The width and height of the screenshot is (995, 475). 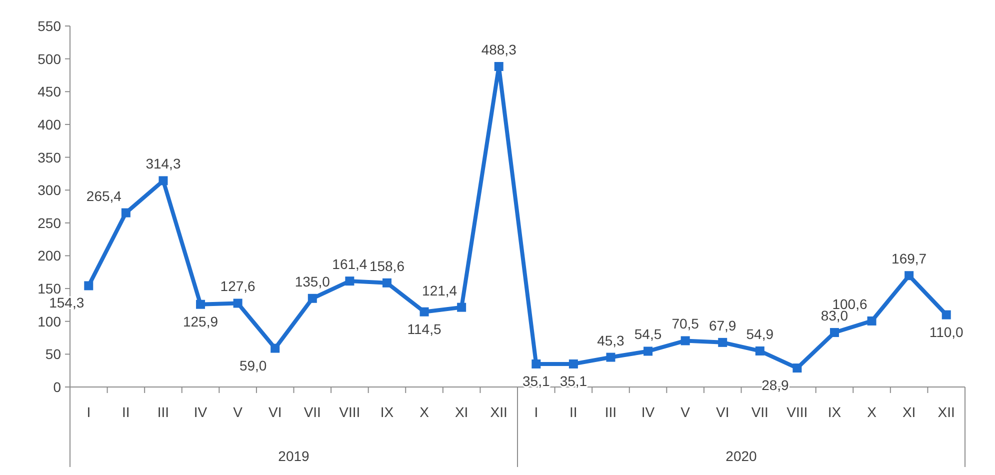 What do you see at coordinates (50, 256) in the screenshot?
I see `y-tick-label: 200` at bounding box center [50, 256].